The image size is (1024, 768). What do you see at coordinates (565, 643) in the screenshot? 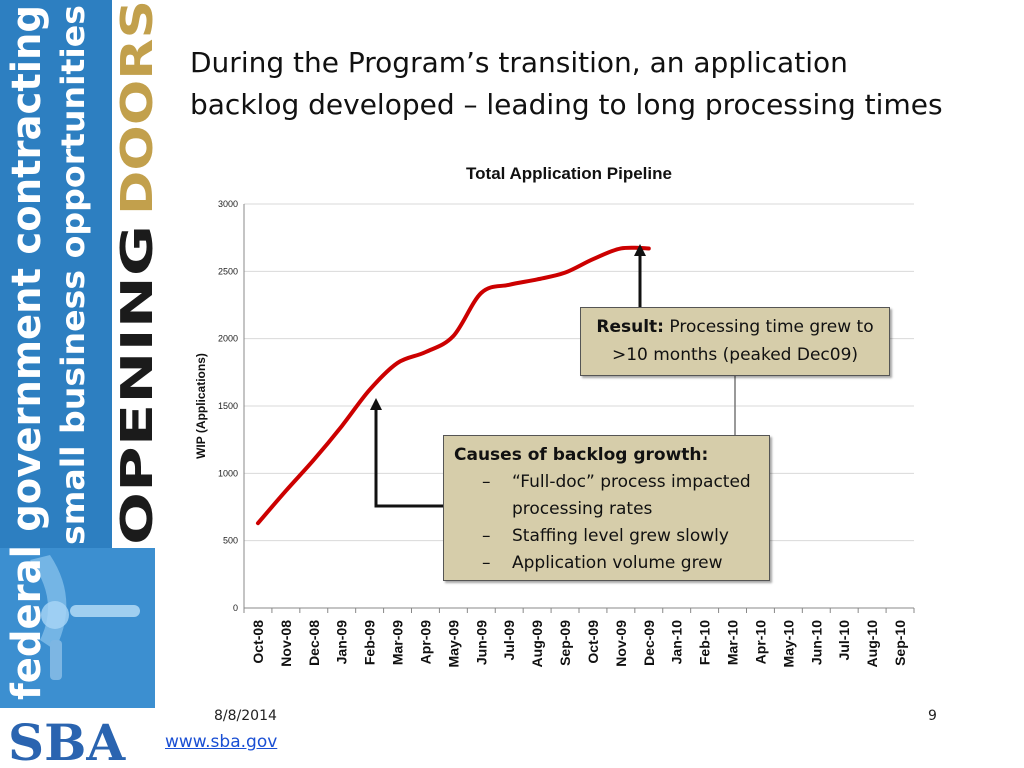
I see `x-tick-label: Sep-09` at bounding box center [565, 643].